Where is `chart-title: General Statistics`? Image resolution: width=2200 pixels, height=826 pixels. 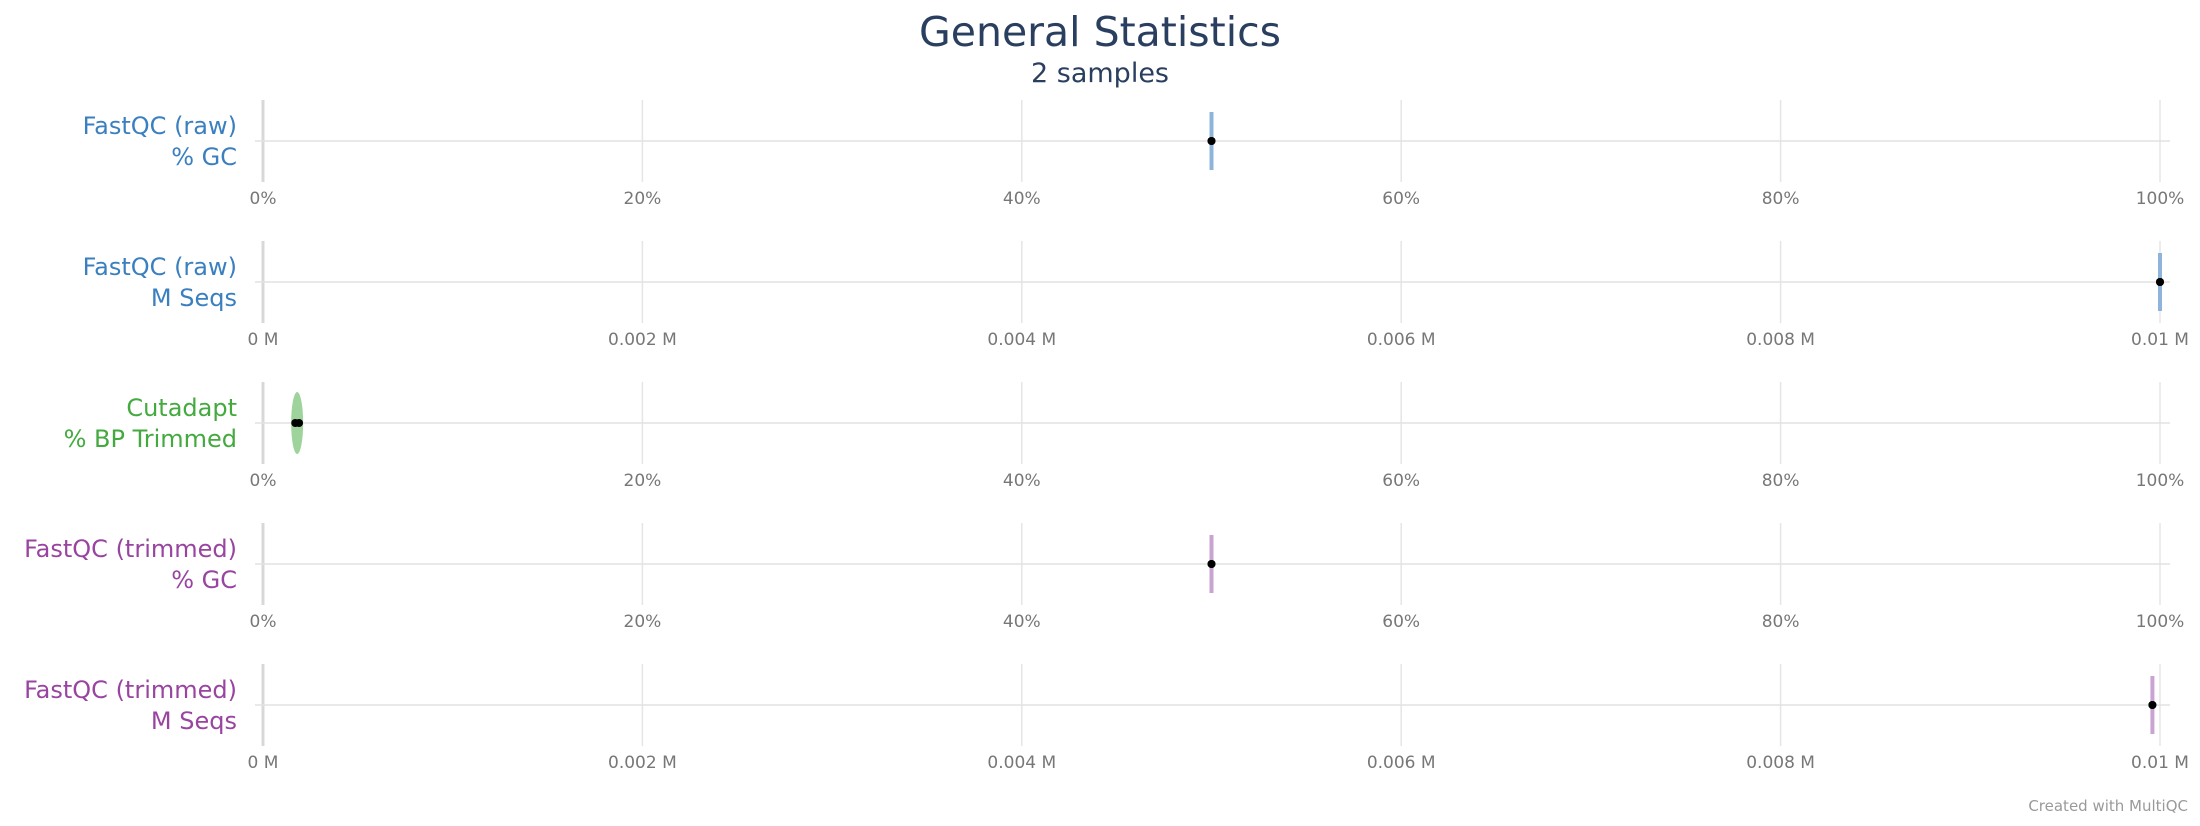 chart-title: General Statistics is located at coordinates (1100, 32).